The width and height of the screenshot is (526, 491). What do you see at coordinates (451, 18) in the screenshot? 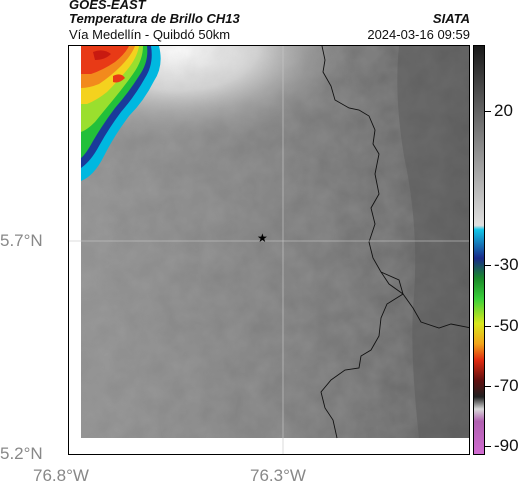
I see `organization-label: SIATA` at bounding box center [451, 18].